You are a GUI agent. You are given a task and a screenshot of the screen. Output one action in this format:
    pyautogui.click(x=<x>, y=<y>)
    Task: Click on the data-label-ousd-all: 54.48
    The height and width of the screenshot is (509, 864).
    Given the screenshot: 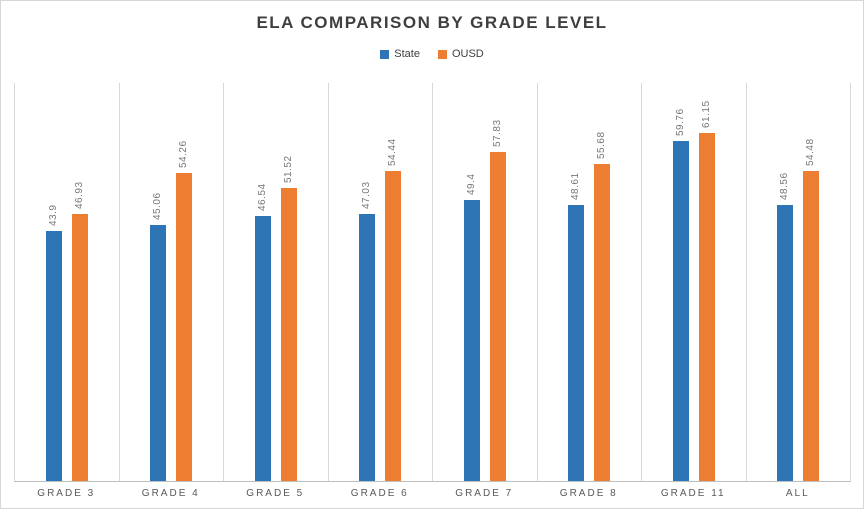 What is the action you would take?
    pyautogui.click(x=811, y=152)
    